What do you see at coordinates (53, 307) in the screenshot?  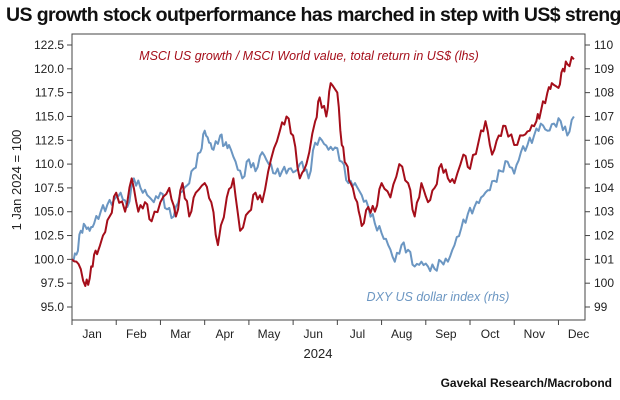 I see `left-tick-label: 95.0` at bounding box center [53, 307].